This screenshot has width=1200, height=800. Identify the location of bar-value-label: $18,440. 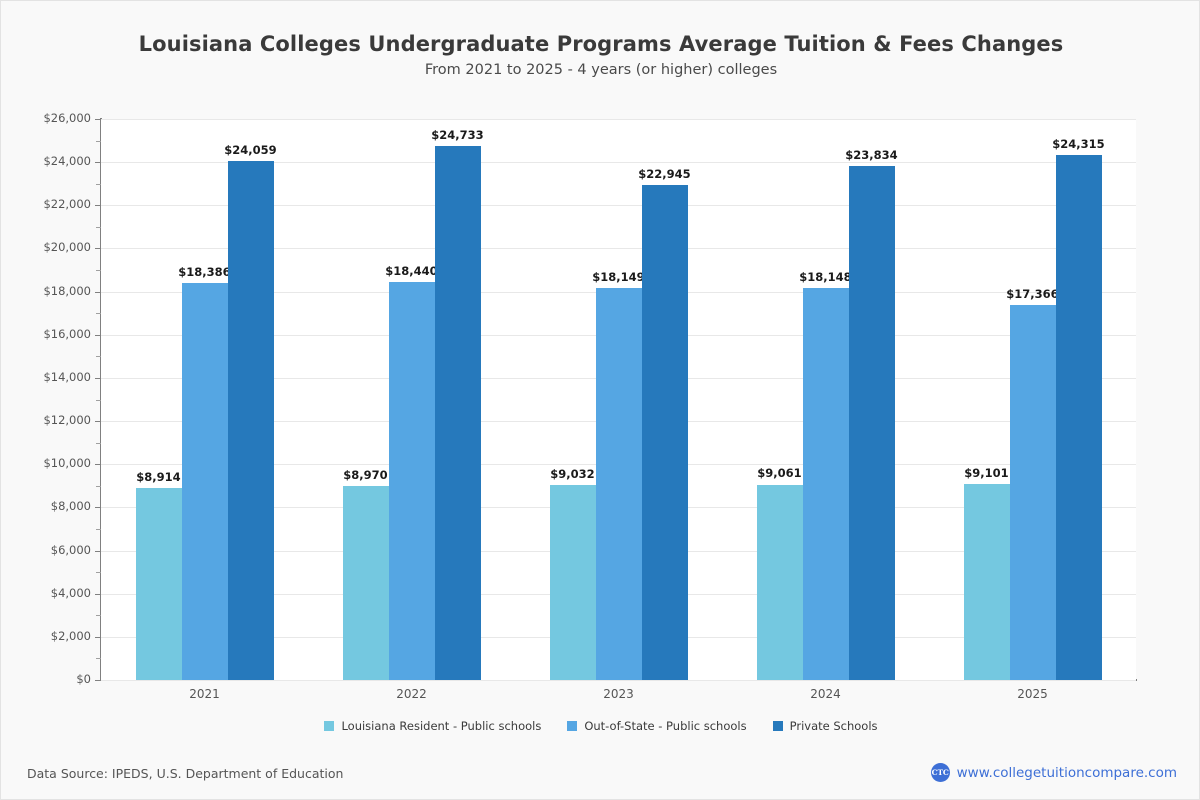
(411, 271).